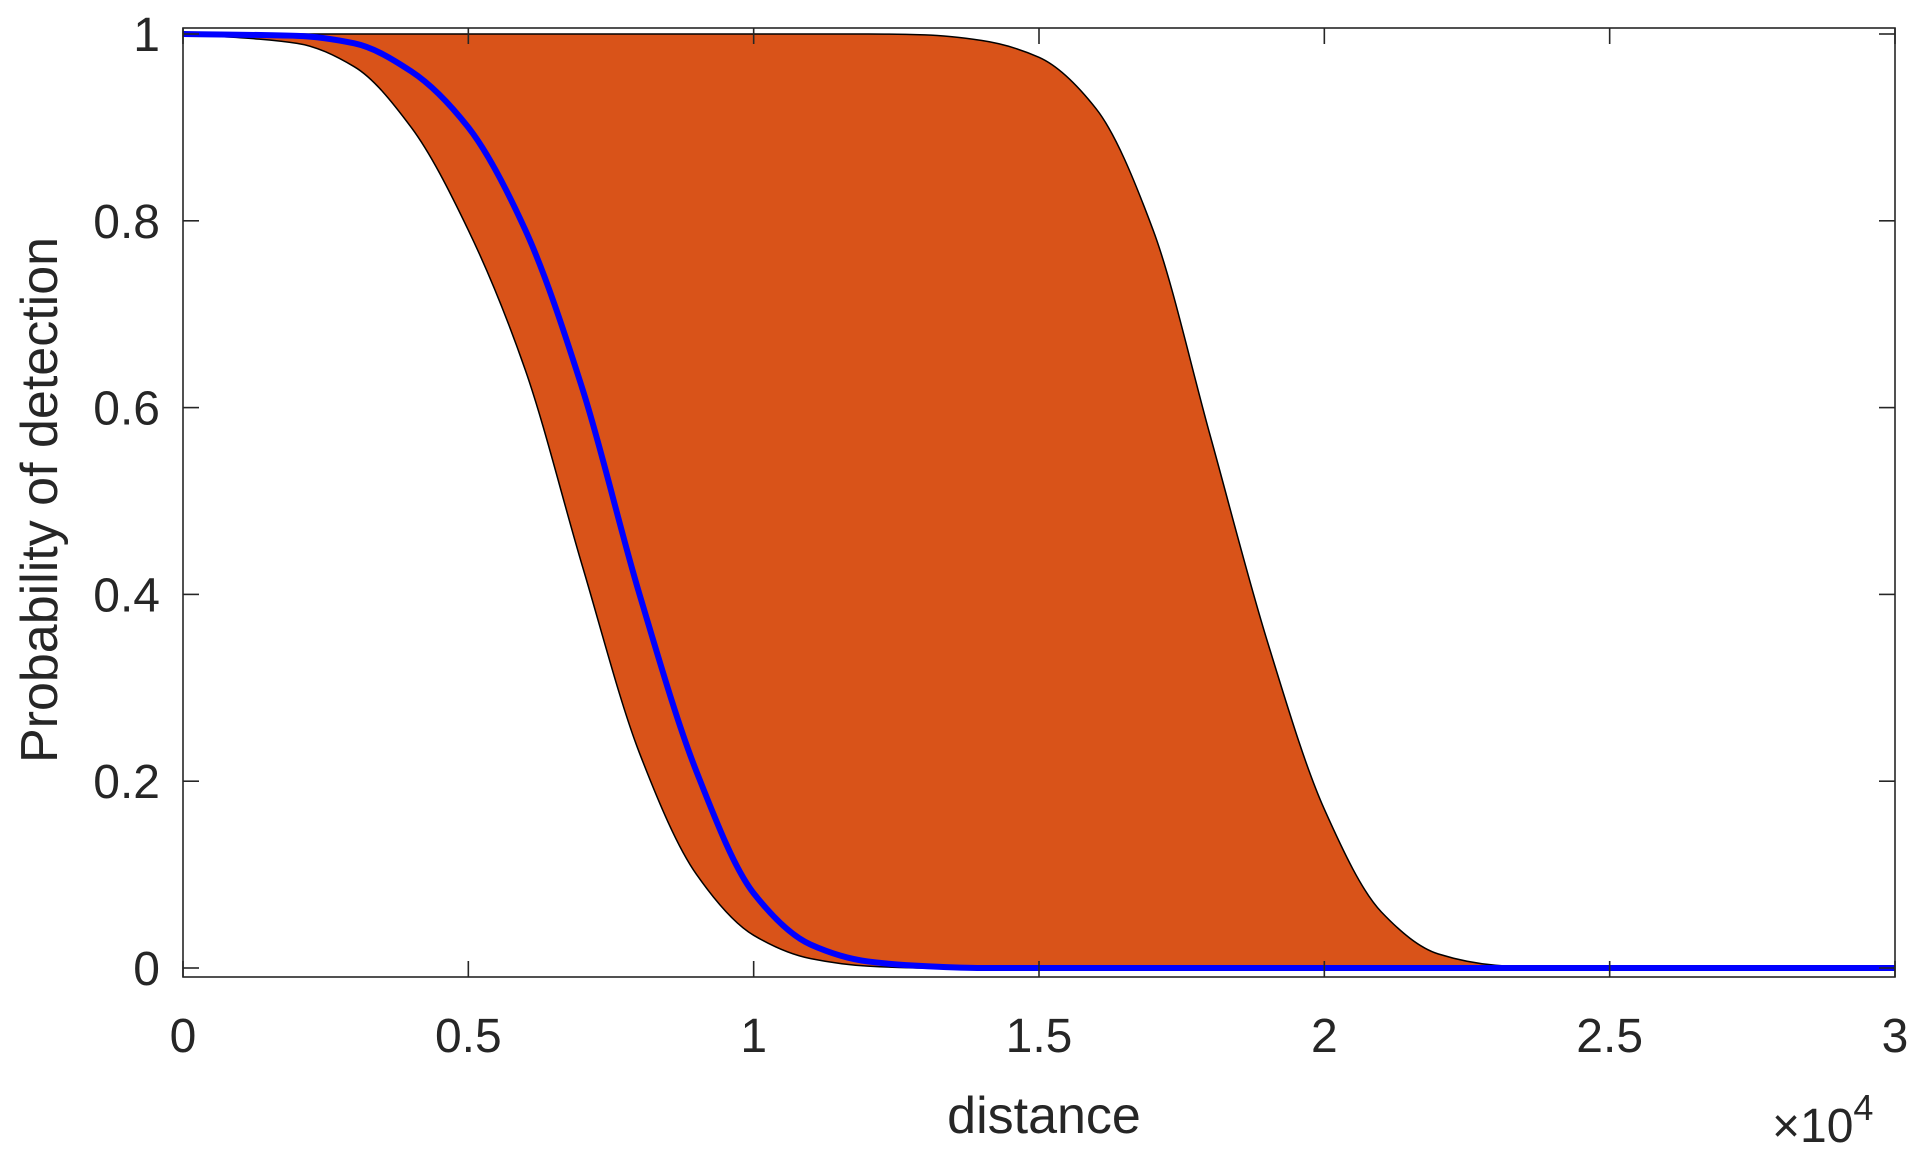 The height and width of the screenshot is (1165, 1925). I want to click on x-tick-label: 2.5, so click(1609, 1036).